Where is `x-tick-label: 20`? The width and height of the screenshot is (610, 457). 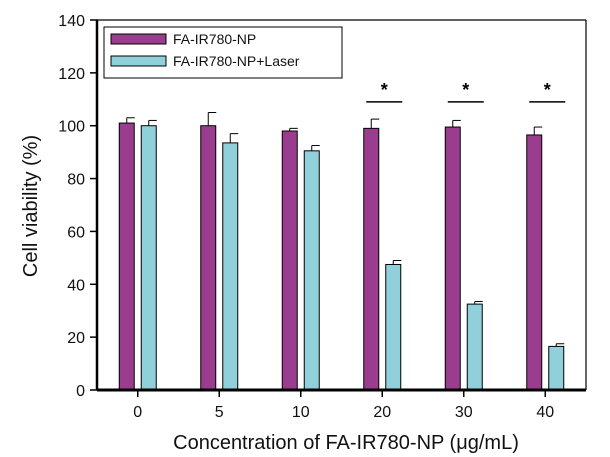
x-tick-label: 20 is located at coordinates (382, 412).